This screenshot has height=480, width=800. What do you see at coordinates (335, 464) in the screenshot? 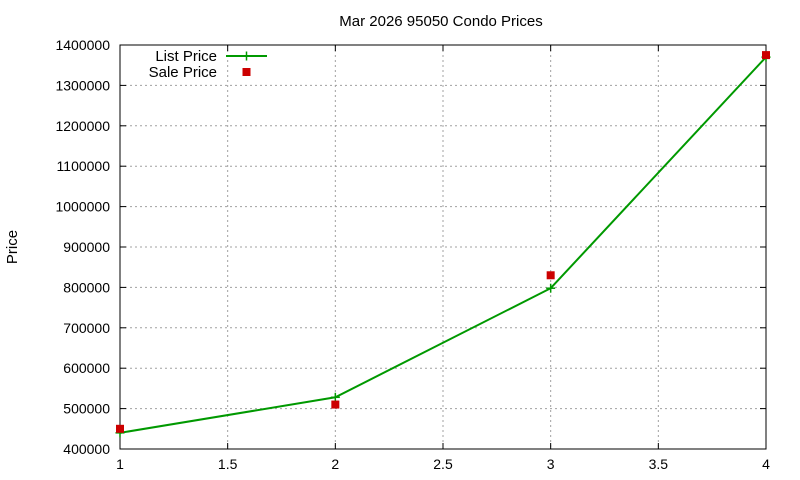
I see `x-tick-label: 2` at bounding box center [335, 464].